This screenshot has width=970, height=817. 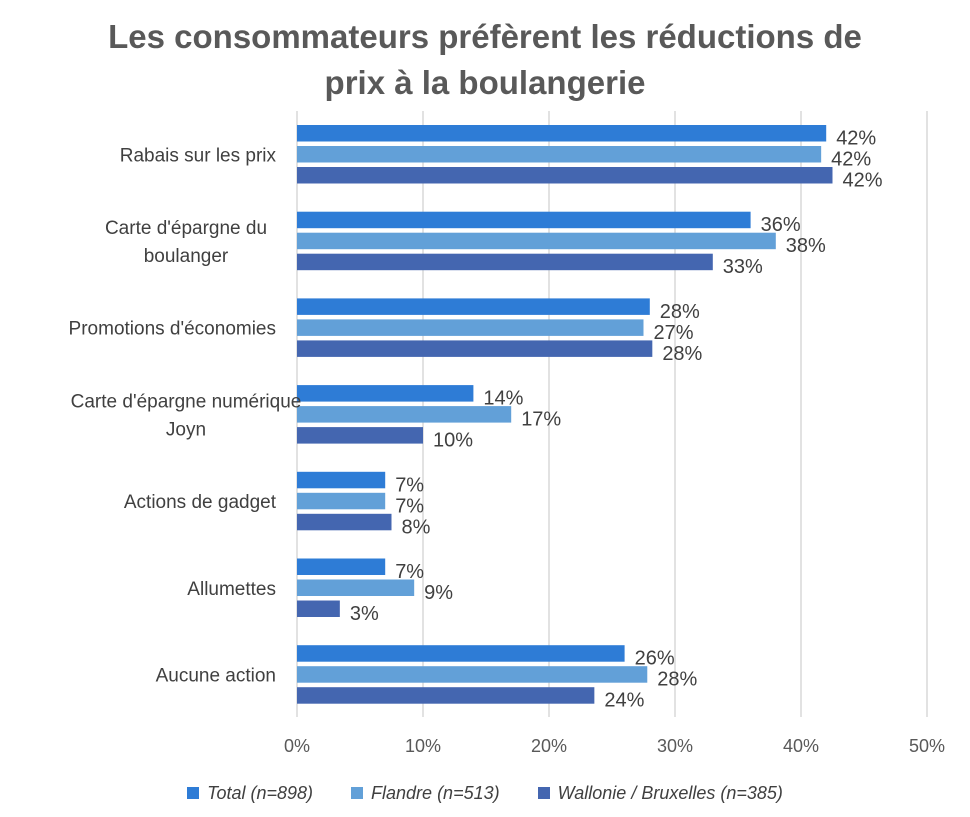 What do you see at coordinates (216, 675) in the screenshot?
I see `category-label: Aucune action` at bounding box center [216, 675].